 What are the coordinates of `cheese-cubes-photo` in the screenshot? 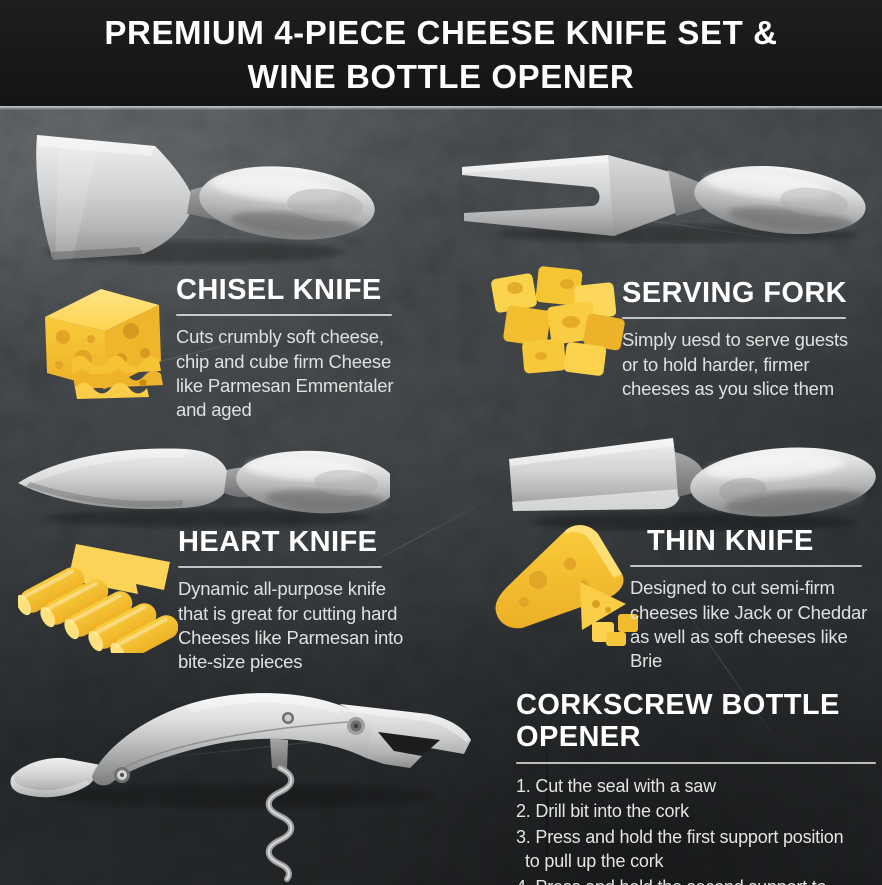 It's located at (558, 321).